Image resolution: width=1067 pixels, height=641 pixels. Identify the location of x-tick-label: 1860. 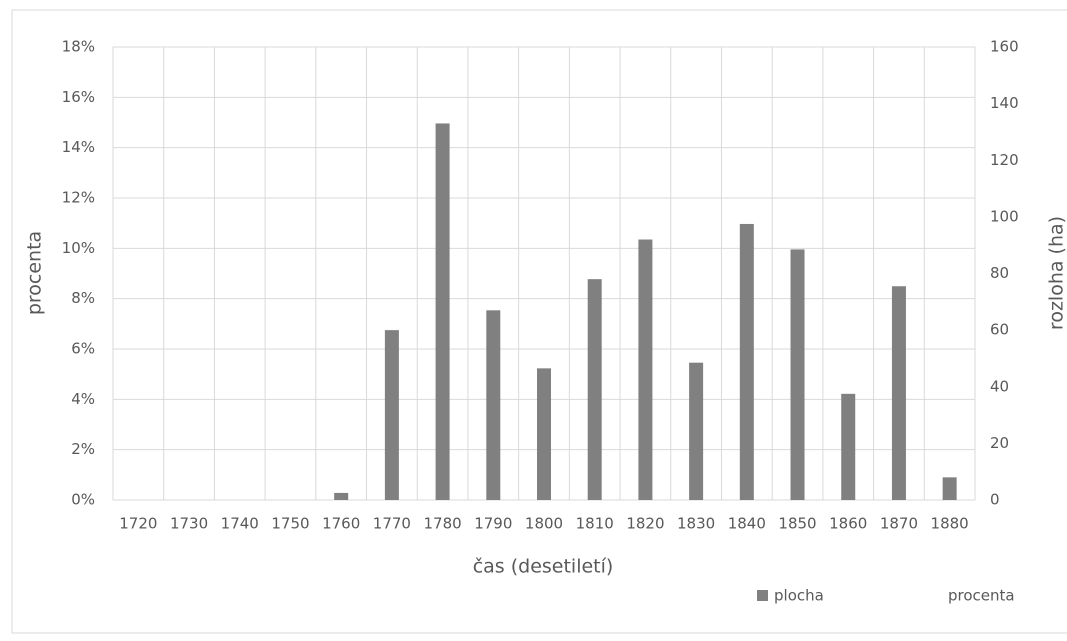
(848, 524).